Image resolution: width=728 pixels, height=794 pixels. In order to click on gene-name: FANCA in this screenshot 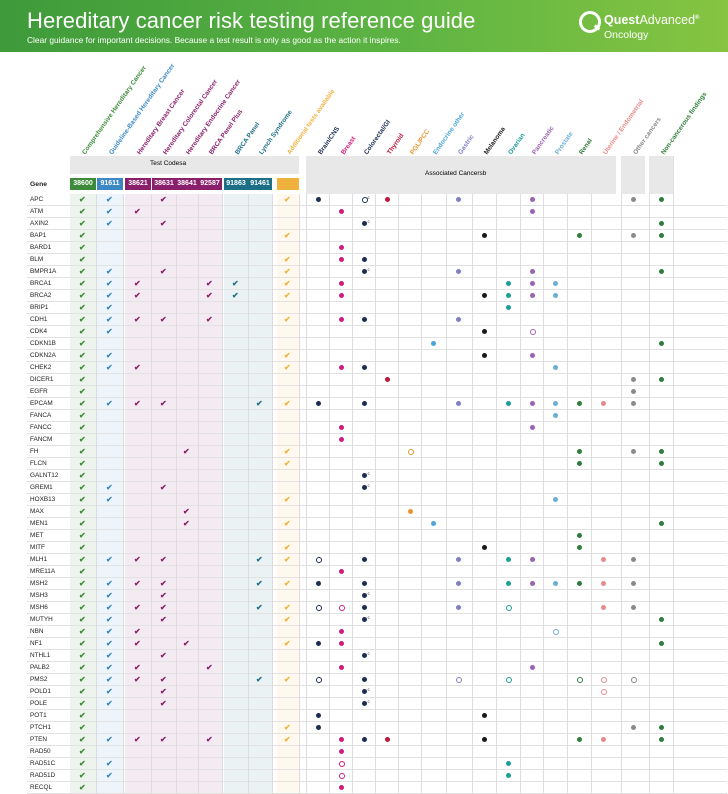, I will do `click(41, 415)`.